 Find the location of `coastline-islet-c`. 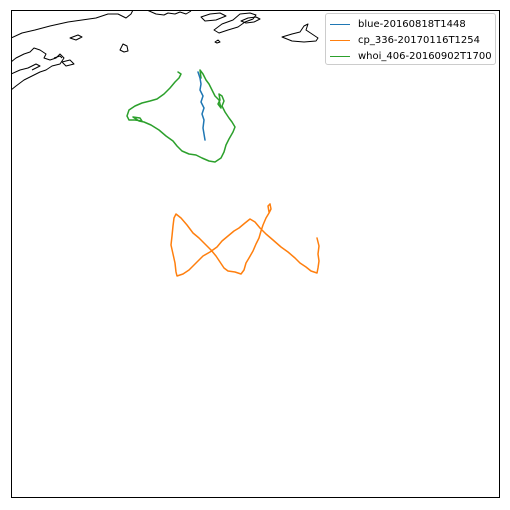

coastline-islet-c is located at coordinates (217, 41).